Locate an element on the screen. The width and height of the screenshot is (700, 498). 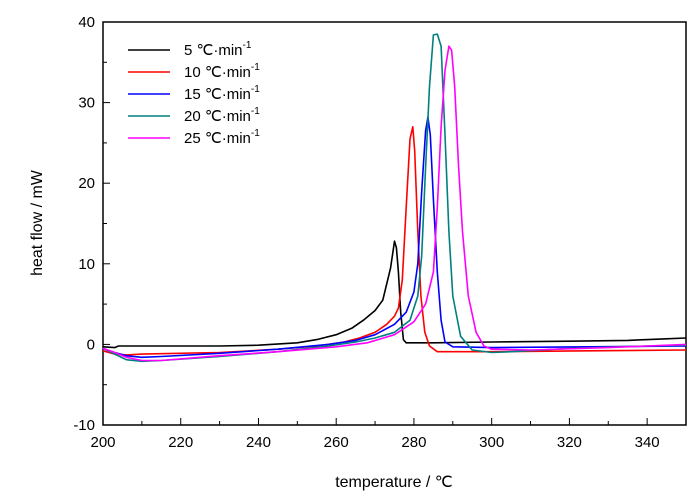
x-axis-title: temperature / ℃ is located at coordinates (394, 482).